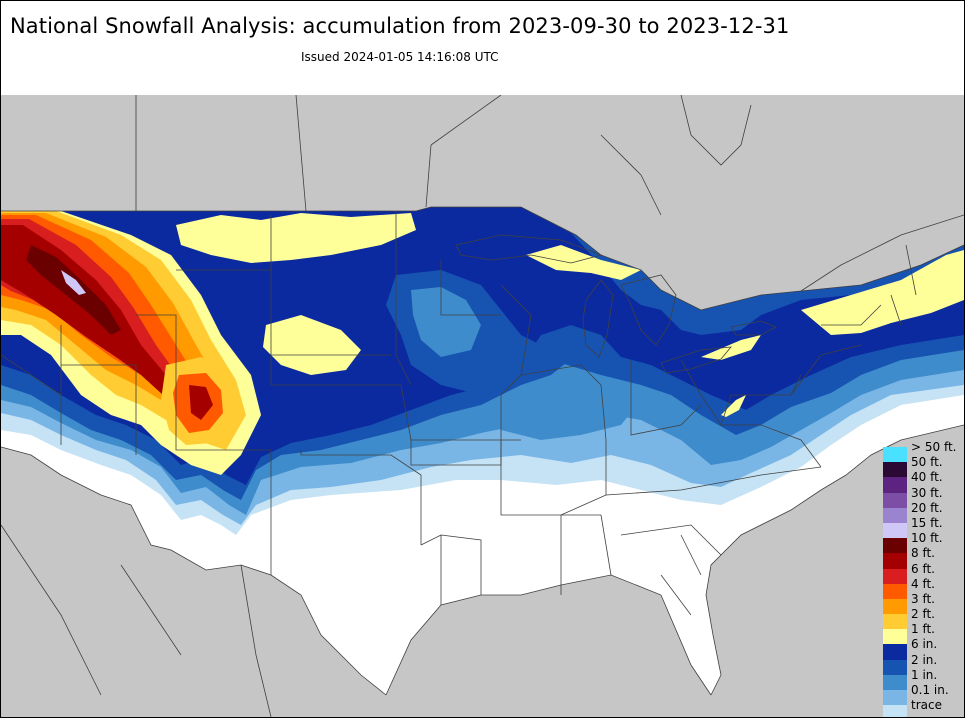 The image size is (965, 718). Describe the element at coordinates (922, 679) in the screenshot. I see `legend-row: 1 in.` at that location.